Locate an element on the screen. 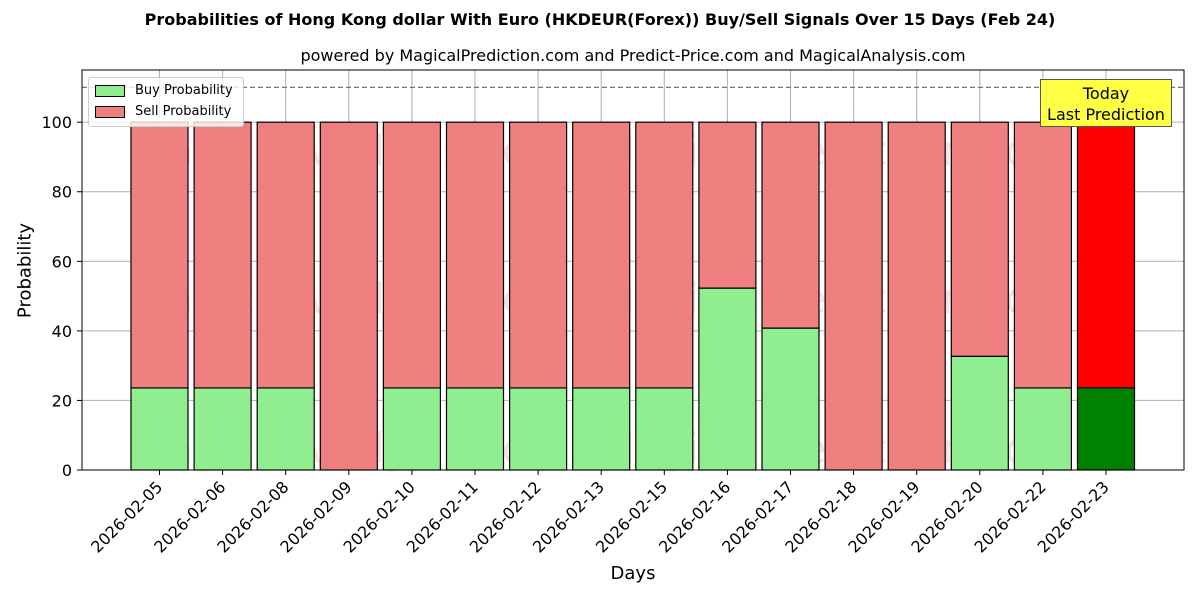  legend-item-sell: Sell Probability is located at coordinates (163, 111).